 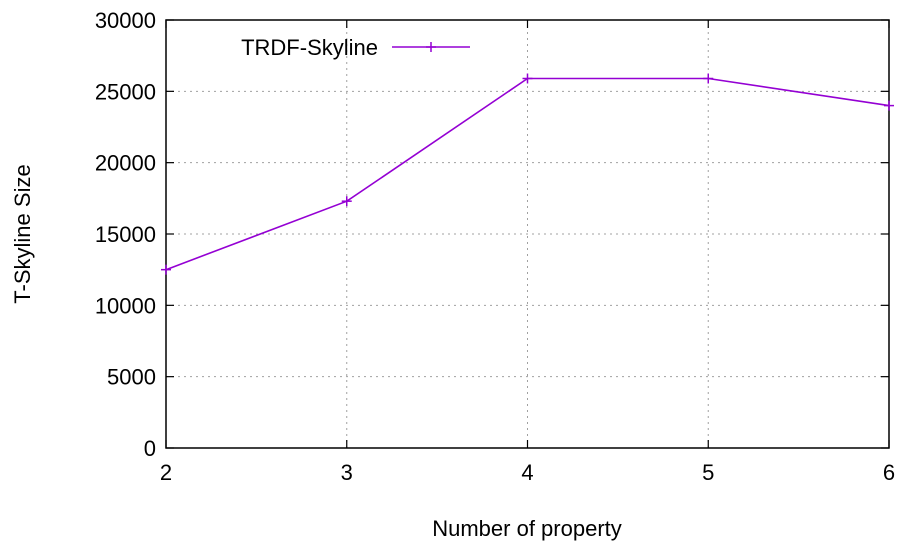 I want to click on legend-marker-plus, so click(x=431, y=47).